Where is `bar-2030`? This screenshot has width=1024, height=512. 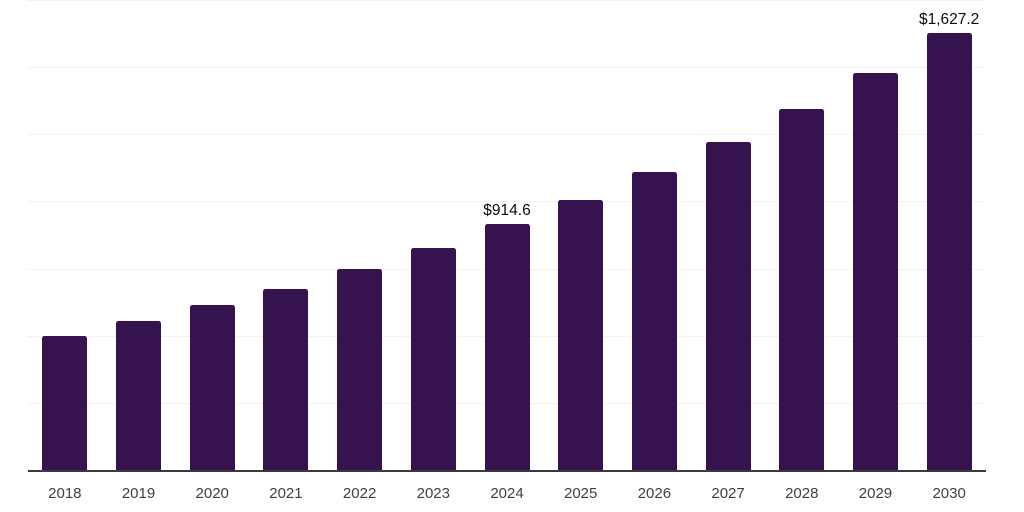
bar-2030 is located at coordinates (949, 251).